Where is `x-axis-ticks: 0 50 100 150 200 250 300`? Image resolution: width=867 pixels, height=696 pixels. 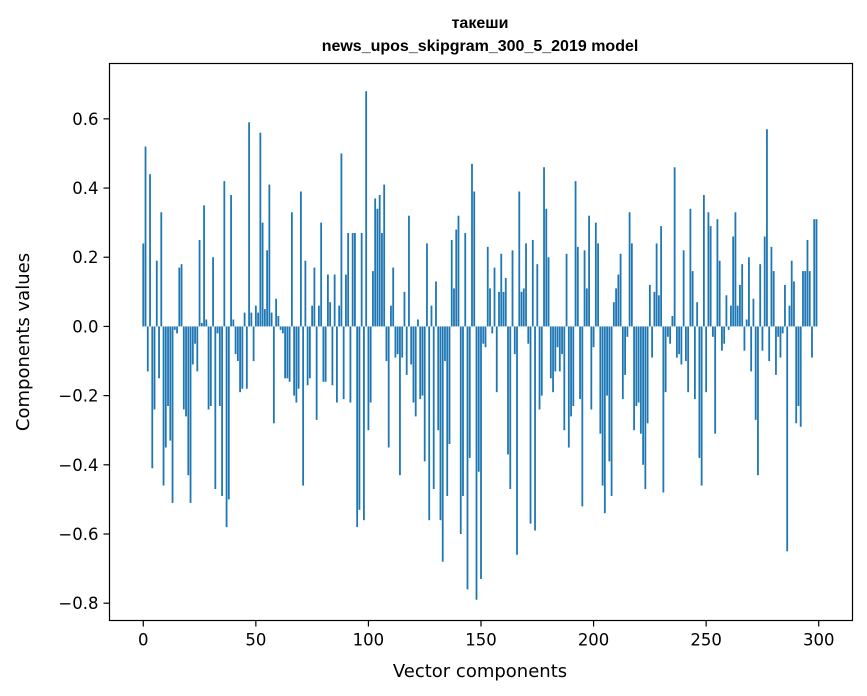
x-axis-ticks: 0 50 100 150 200 250 300 is located at coordinates (486, 635).